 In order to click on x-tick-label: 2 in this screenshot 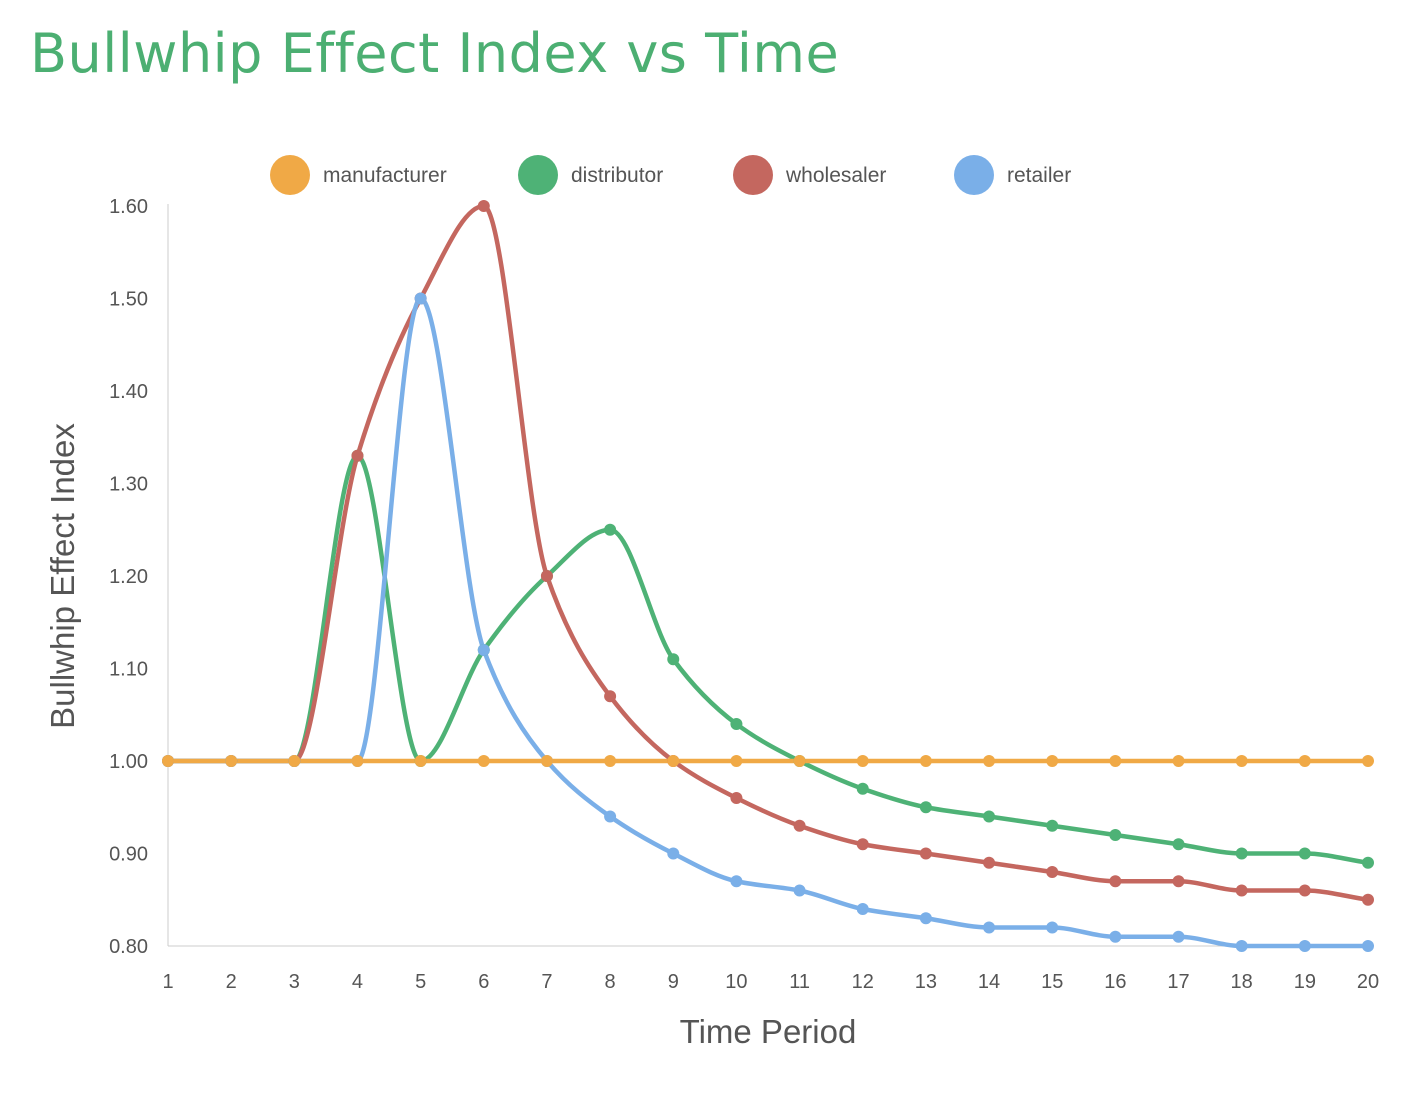, I will do `click(231, 982)`.